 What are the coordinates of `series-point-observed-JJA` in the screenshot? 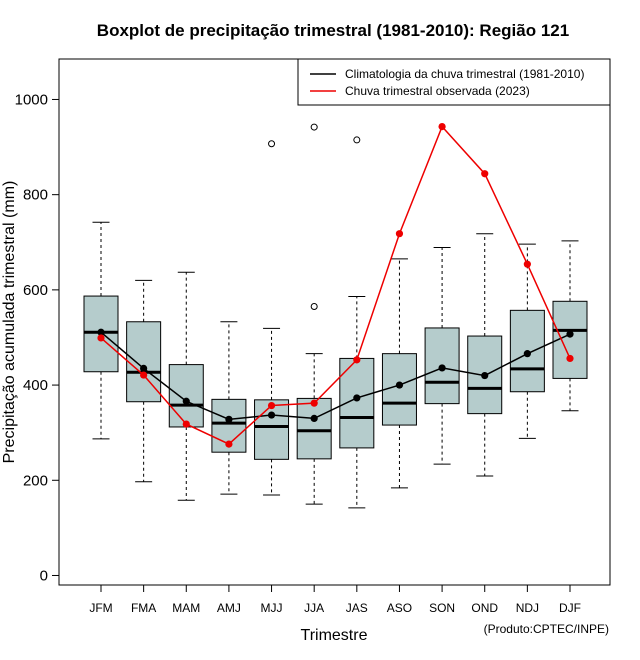 It's located at (314, 403).